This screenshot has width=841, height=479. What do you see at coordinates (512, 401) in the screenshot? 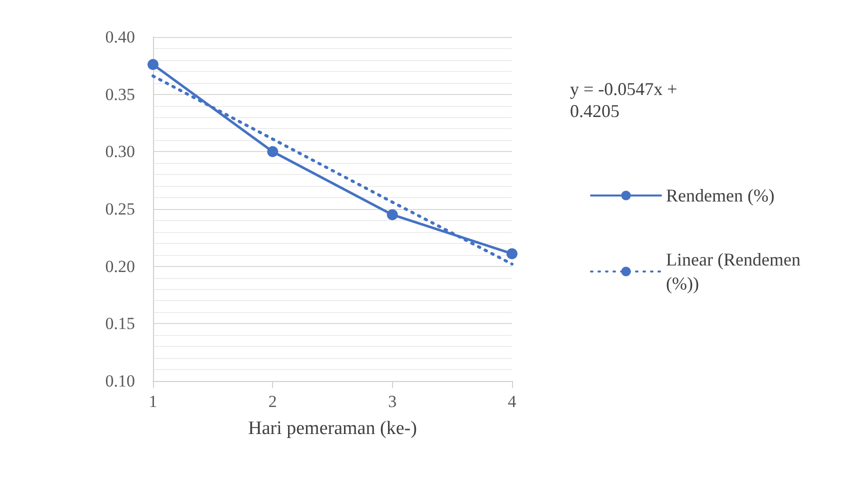
I see `x-tick-label: 4` at bounding box center [512, 401].